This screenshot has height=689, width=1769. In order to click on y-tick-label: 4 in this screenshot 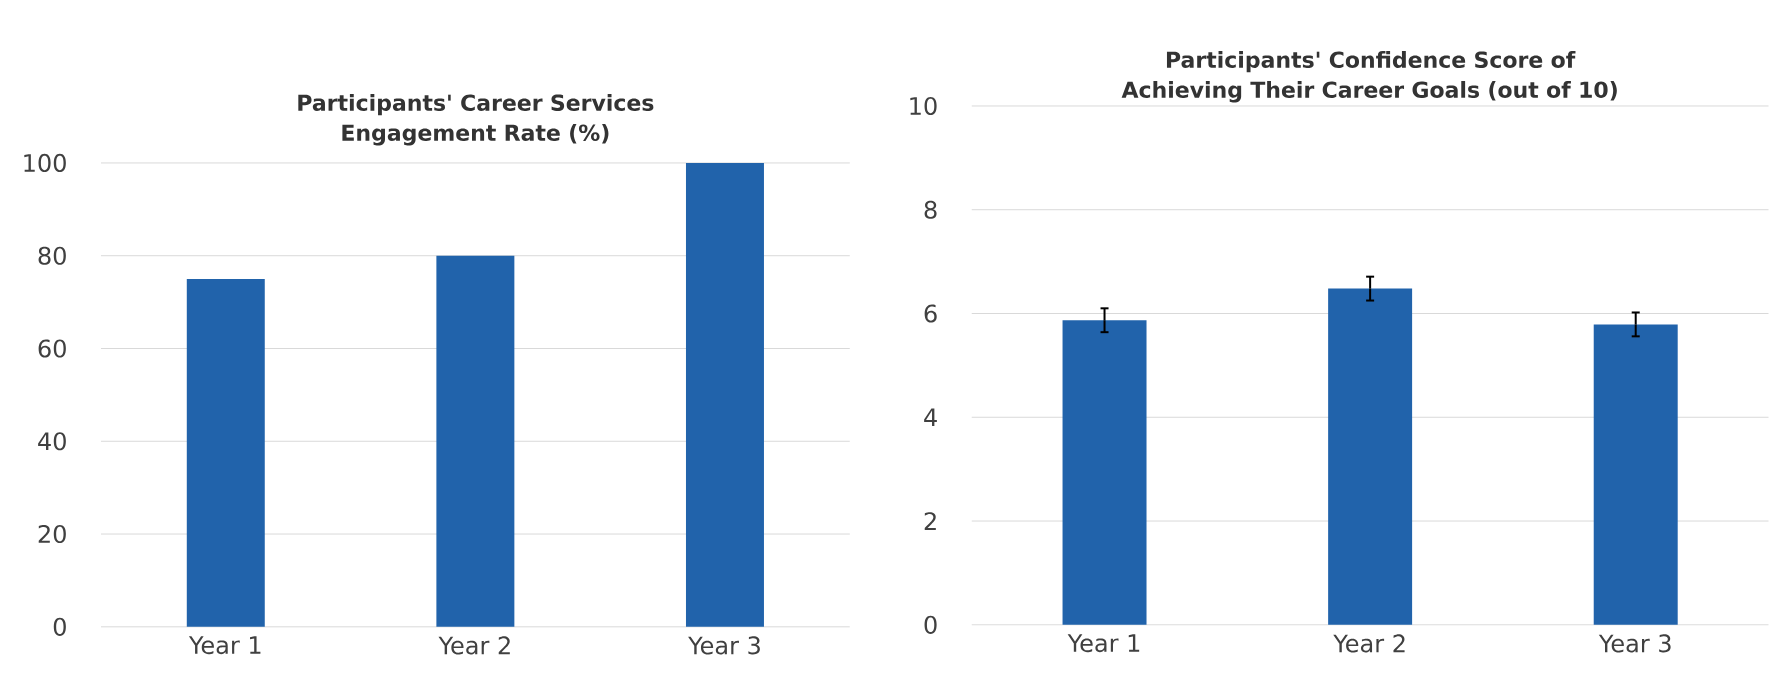, I will do `click(930, 417)`.